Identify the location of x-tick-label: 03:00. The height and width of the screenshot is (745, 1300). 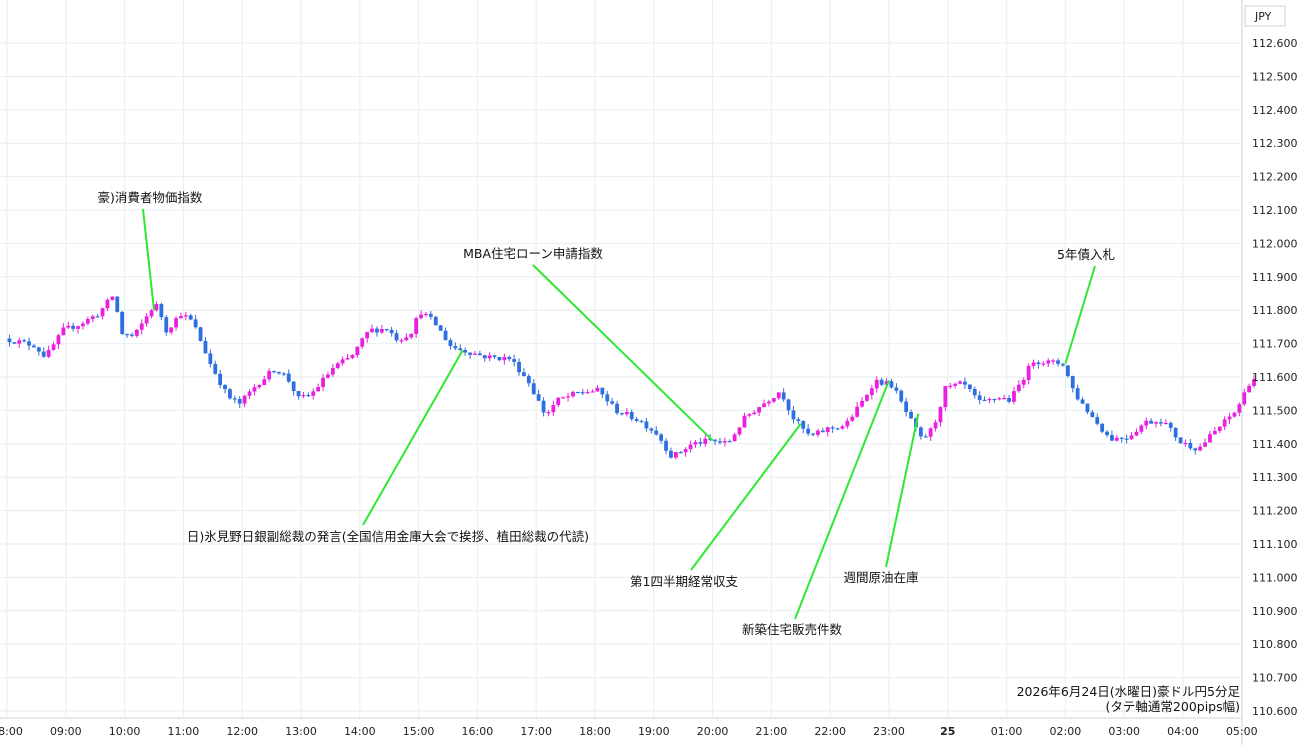
(1124, 731).